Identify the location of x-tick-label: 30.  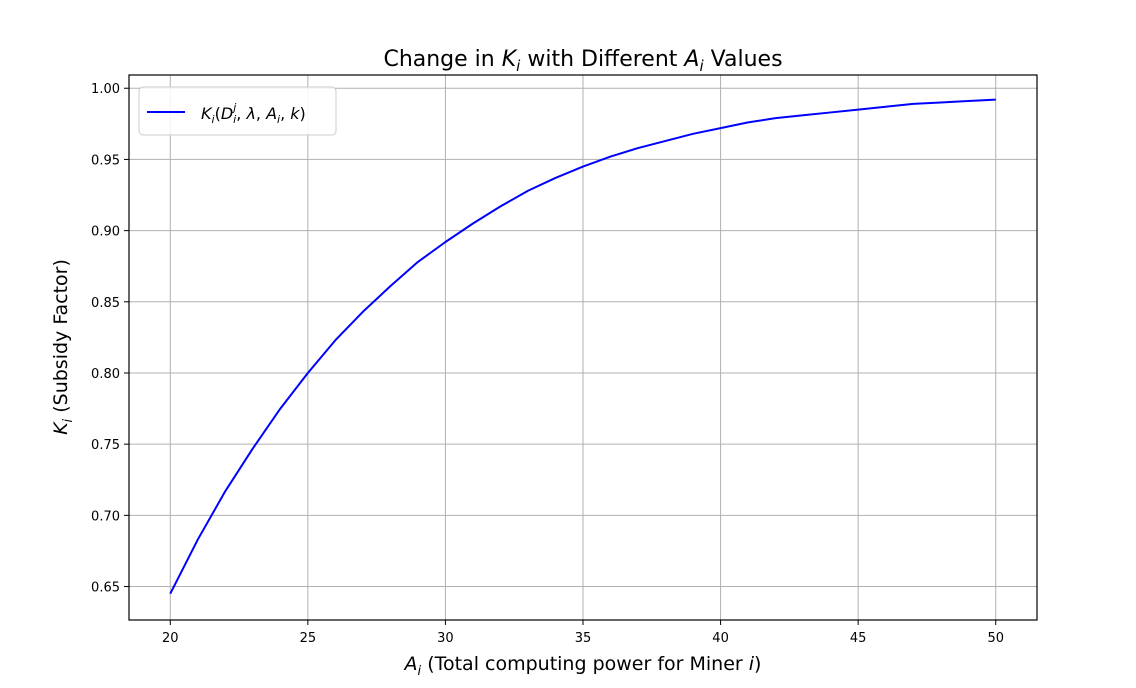
(445, 638).